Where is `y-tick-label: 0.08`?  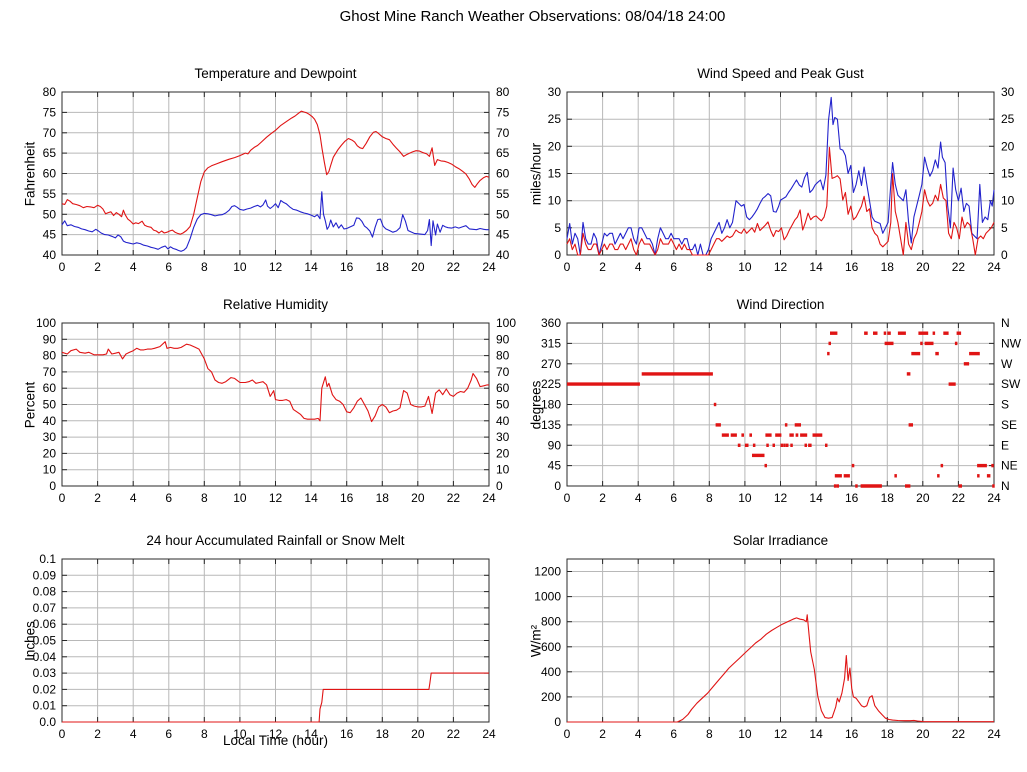
y-tick-label: 0.08 is located at coordinates (45, 592).